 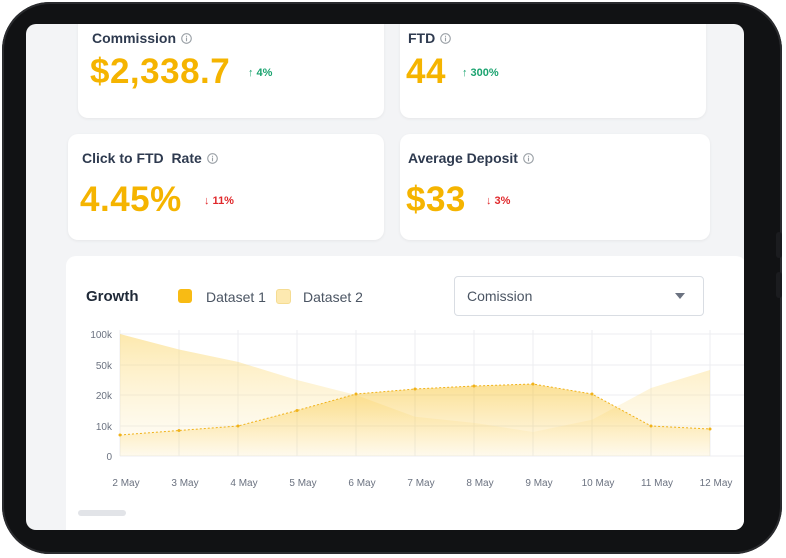 What do you see at coordinates (498, 201) in the screenshot?
I see `card-delta: ↓ 3%` at bounding box center [498, 201].